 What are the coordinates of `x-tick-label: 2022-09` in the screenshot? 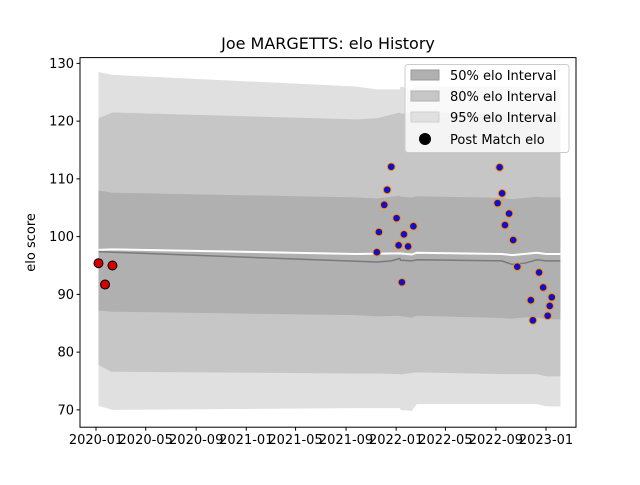 It's located at (496, 440).